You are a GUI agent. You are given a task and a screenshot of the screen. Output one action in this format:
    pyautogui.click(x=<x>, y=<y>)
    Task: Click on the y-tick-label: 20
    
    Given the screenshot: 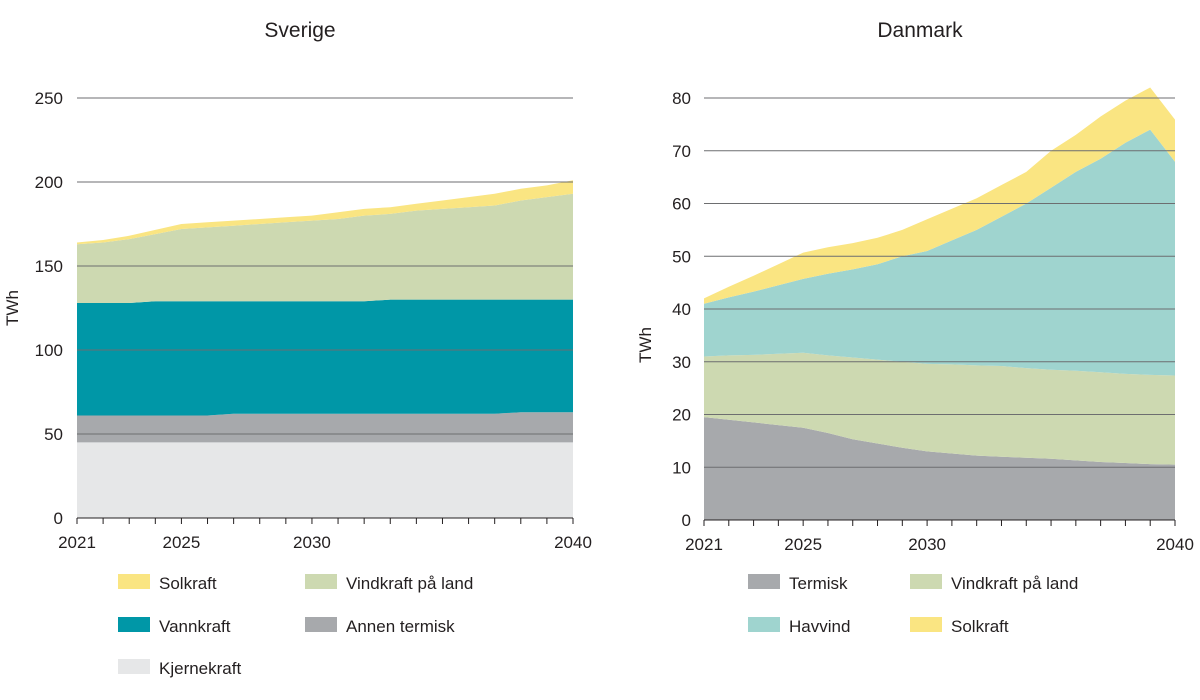 What is the action you would take?
    pyautogui.click(x=681, y=415)
    